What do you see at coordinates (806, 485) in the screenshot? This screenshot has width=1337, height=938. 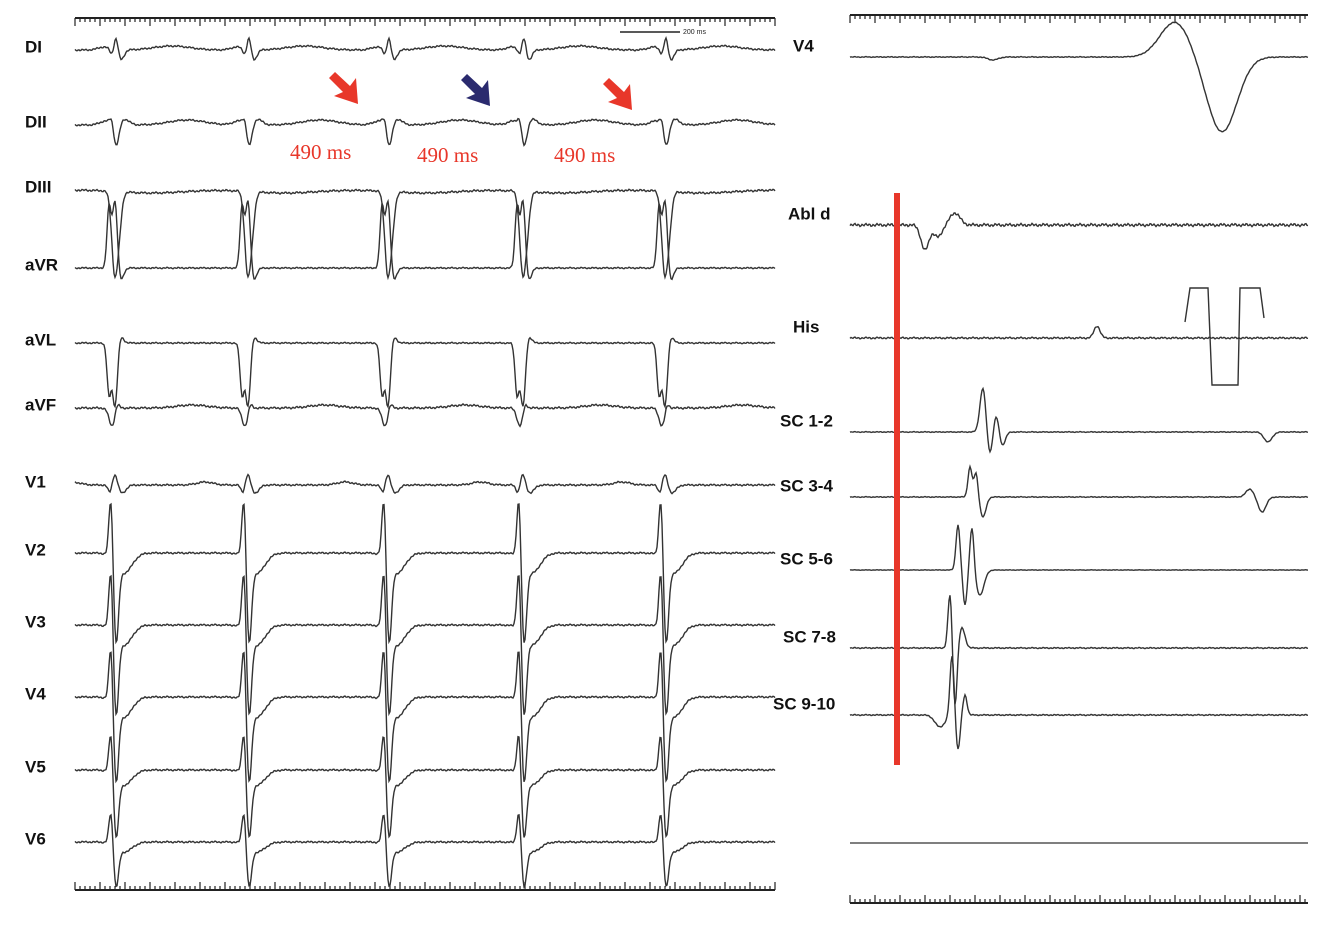 I see `channel-label: SC 3-4` at bounding box center [806, 485].